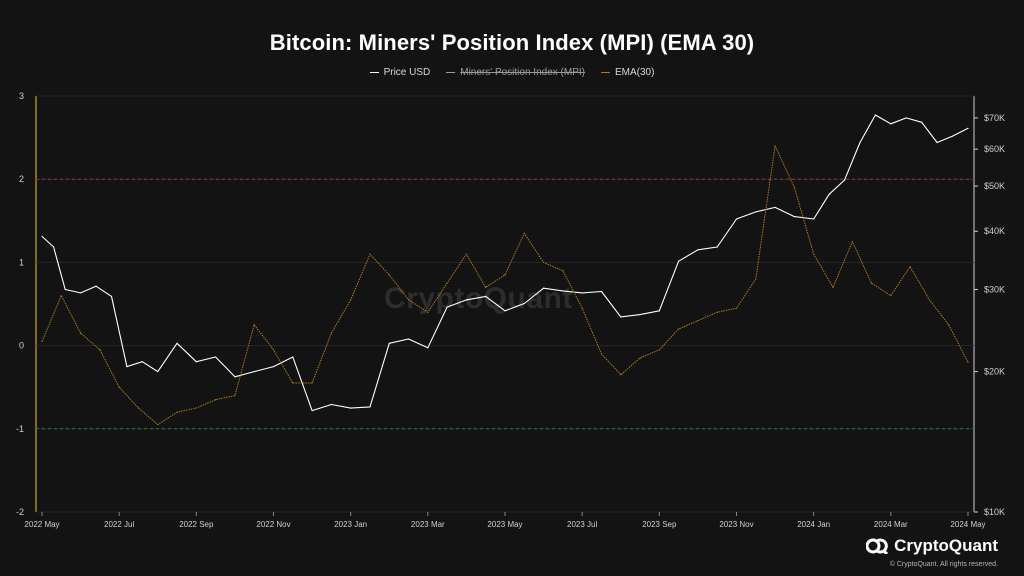  What do you see at coordinates (374, 72) in the screenshot?
I see `legend-swatch-price` at bounding box center [374, 72].